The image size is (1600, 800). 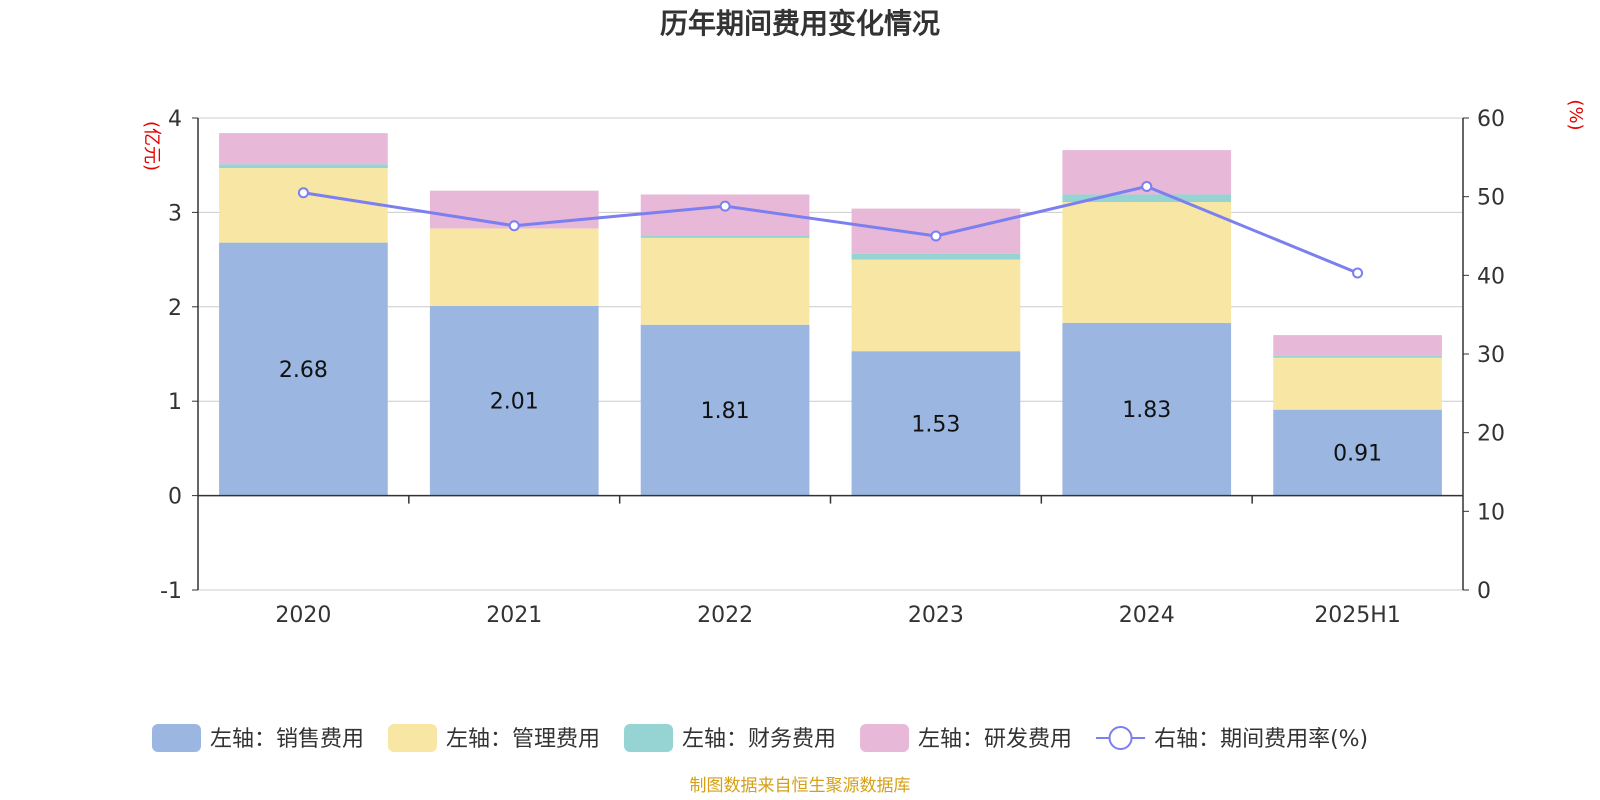 What do you see at coordinates (800, 23) in the screenshot?
I see `chart-title: 历年期间费用变化情况` at bounding box center [800, 23].